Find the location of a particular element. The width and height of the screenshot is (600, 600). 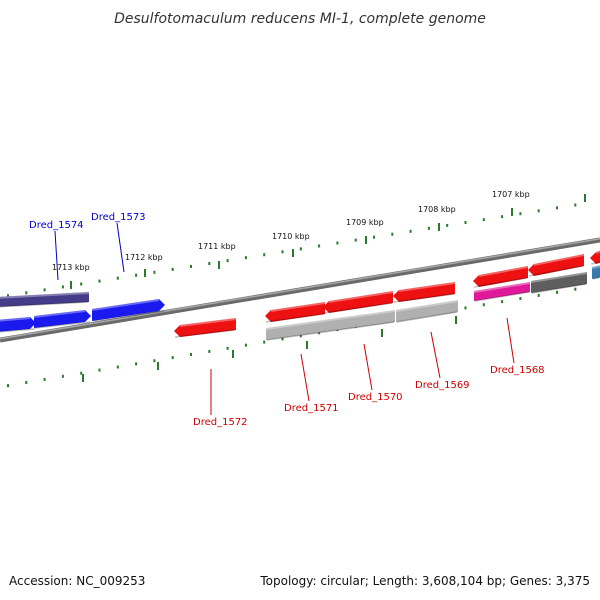

gene-arrow-navy is located at coordinates (44, 300).